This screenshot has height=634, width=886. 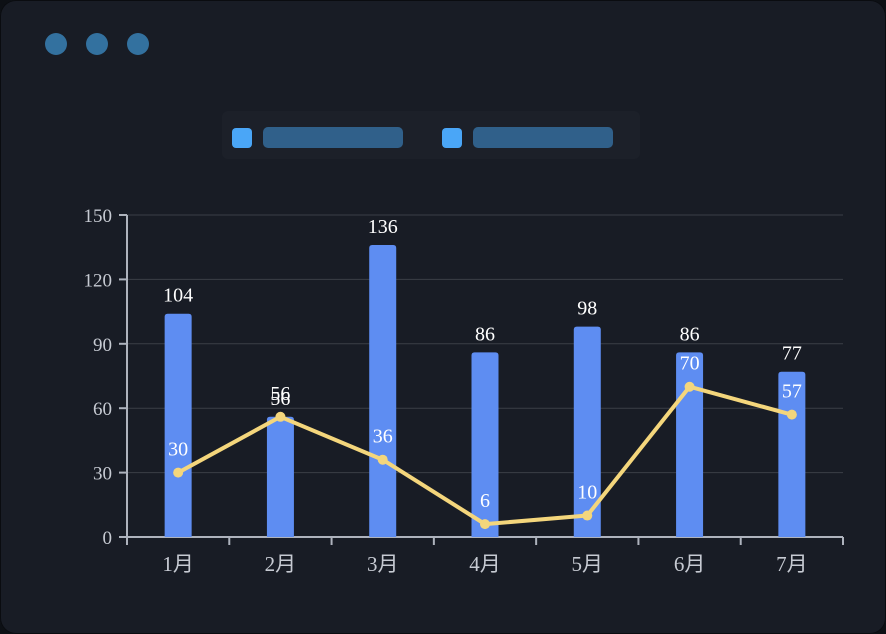 What do you see at coordinates (102, 409) in the screenshot?
I see `y-axis-label: 60` at bounding box center [102, 409].